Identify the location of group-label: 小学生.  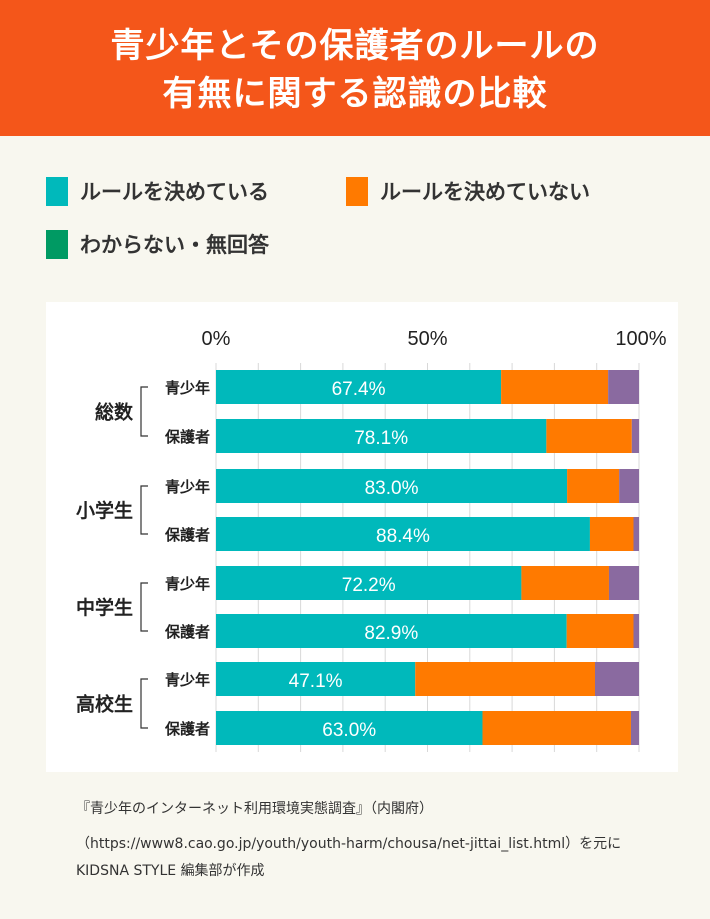
(104, 510).